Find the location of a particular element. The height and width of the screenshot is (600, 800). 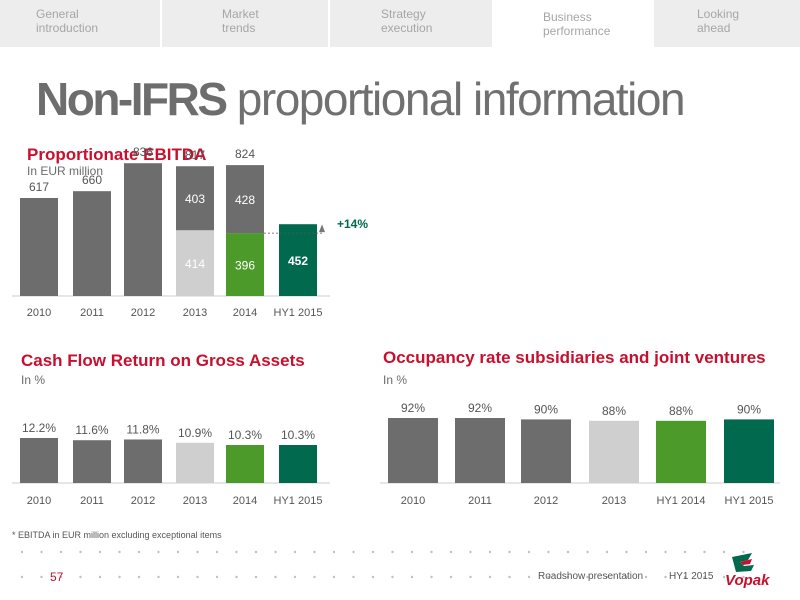

occupancy-category-label: 2011 is located at coordinates (480, 501).